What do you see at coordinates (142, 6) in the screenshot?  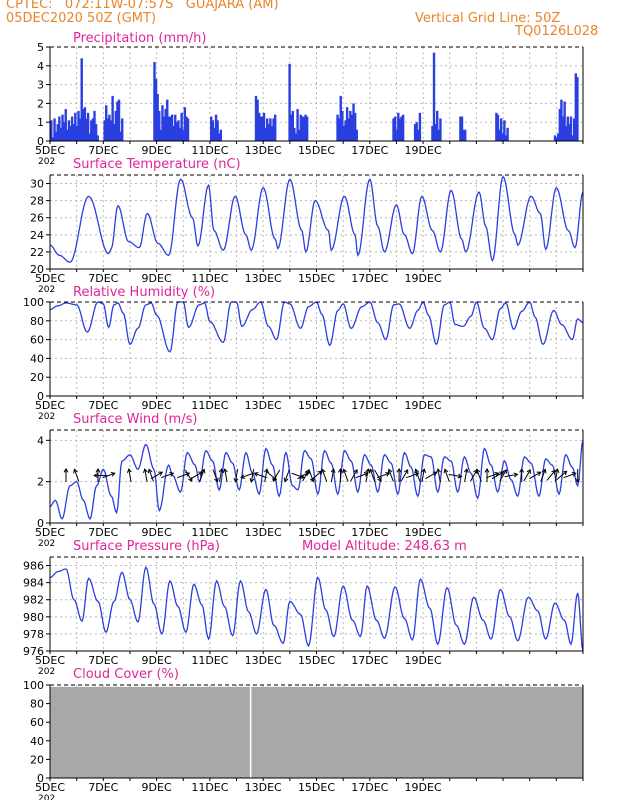 I see `station-header: CPTEC: 072:11W-07:57S GUAJARA (AM)` at bounding box center [142, 6].